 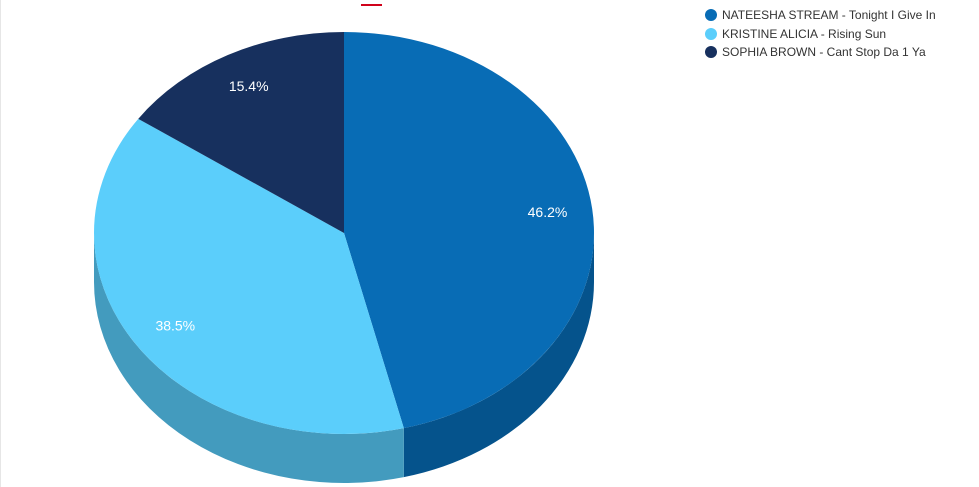 What do you see at coordinates (804, 33) in the screenshot?
I see `legend-label: KRISTINE ALICIA - Rising Sun` at bounding box center [804, 33].